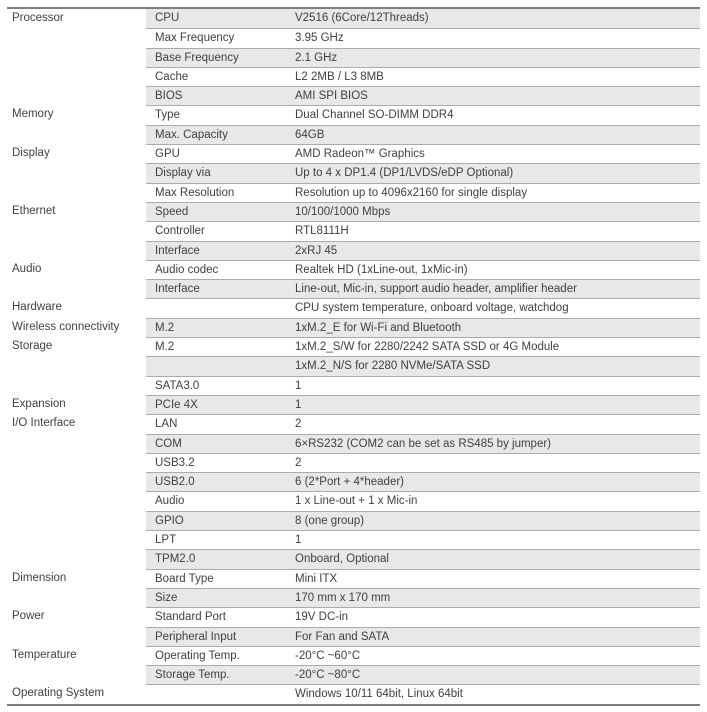 The image size is (707, 712). What do you see at coordinates (353, 482) in the screenshot?
I see `spec-row: USB2.0 6 (2*Port + 4*header)` at bounding box center [353, 482].